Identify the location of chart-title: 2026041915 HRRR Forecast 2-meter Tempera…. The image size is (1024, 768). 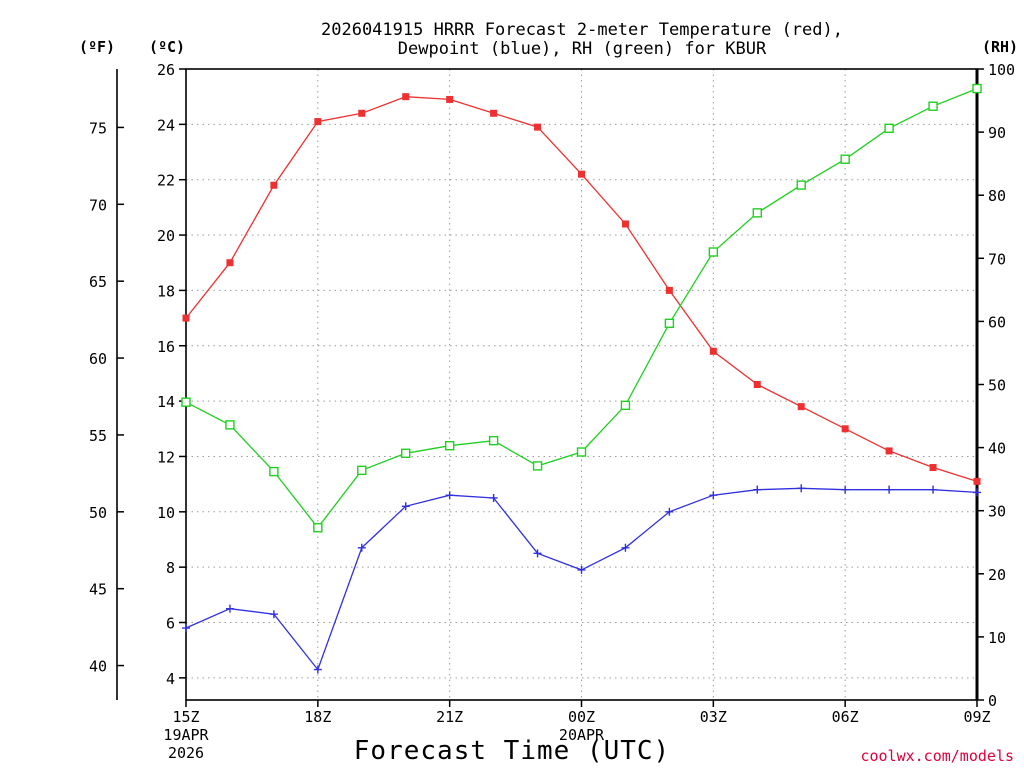
(582, 39).